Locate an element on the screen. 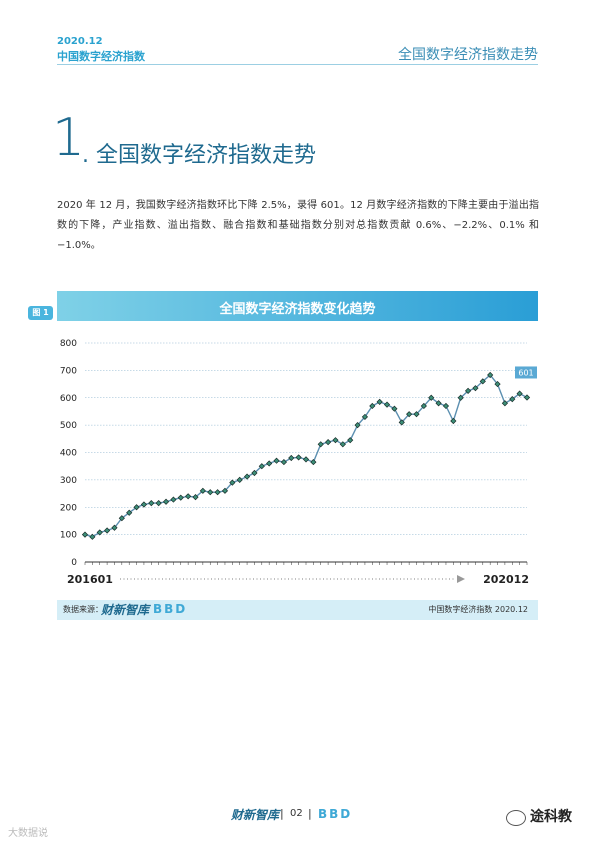 The image size is (595, 842). y-tick-label: 300 is located at coordinates (68, 481).